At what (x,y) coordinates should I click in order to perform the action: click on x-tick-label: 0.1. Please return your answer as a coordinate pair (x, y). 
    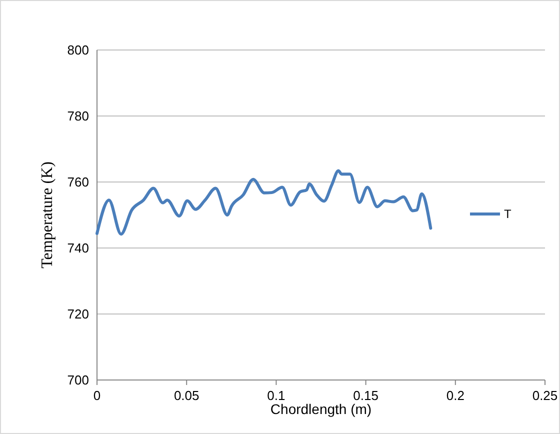
    Looking at the image, I should click on (276, 395).